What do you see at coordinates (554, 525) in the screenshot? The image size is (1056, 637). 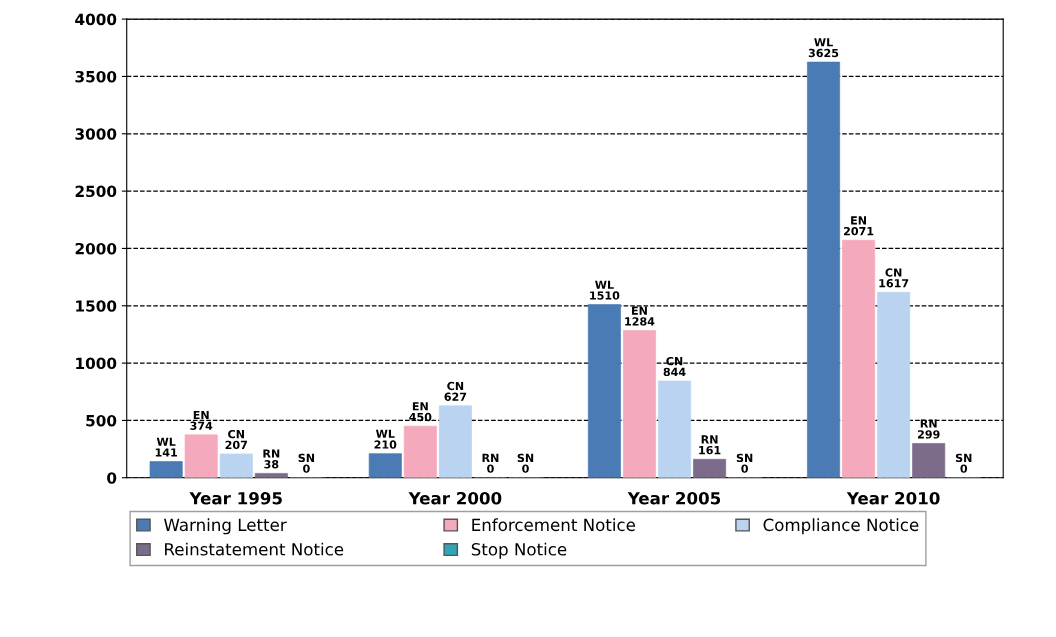 I see `legend-label: Enforcement Notice` at bounding box center [554, 525].